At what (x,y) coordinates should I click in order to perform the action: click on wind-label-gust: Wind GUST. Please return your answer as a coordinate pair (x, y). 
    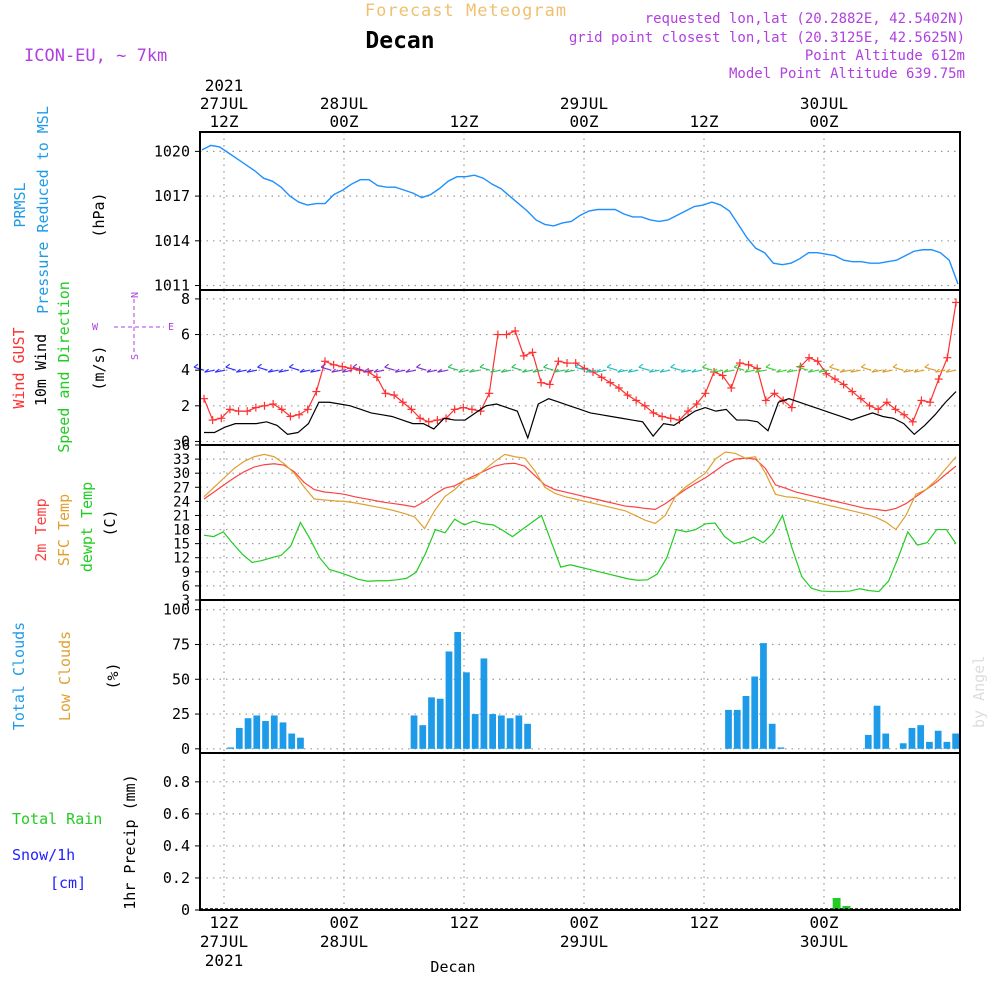
    Looking at the image, I should click on (19, 367).